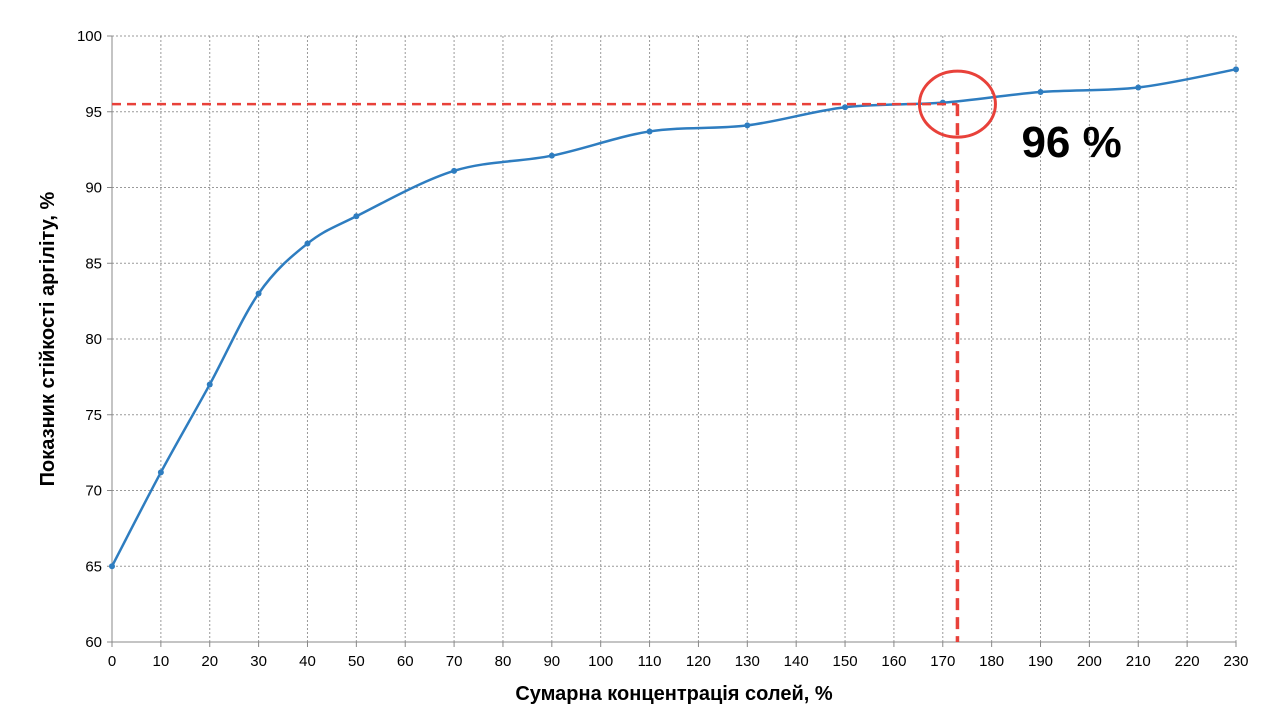 This screenshot has width=1277, height=723. Describe the element at coordinates (48, 338) in the screenshot. I see `y-axis-title: Показник стійкості аргіліту, %` at that location.